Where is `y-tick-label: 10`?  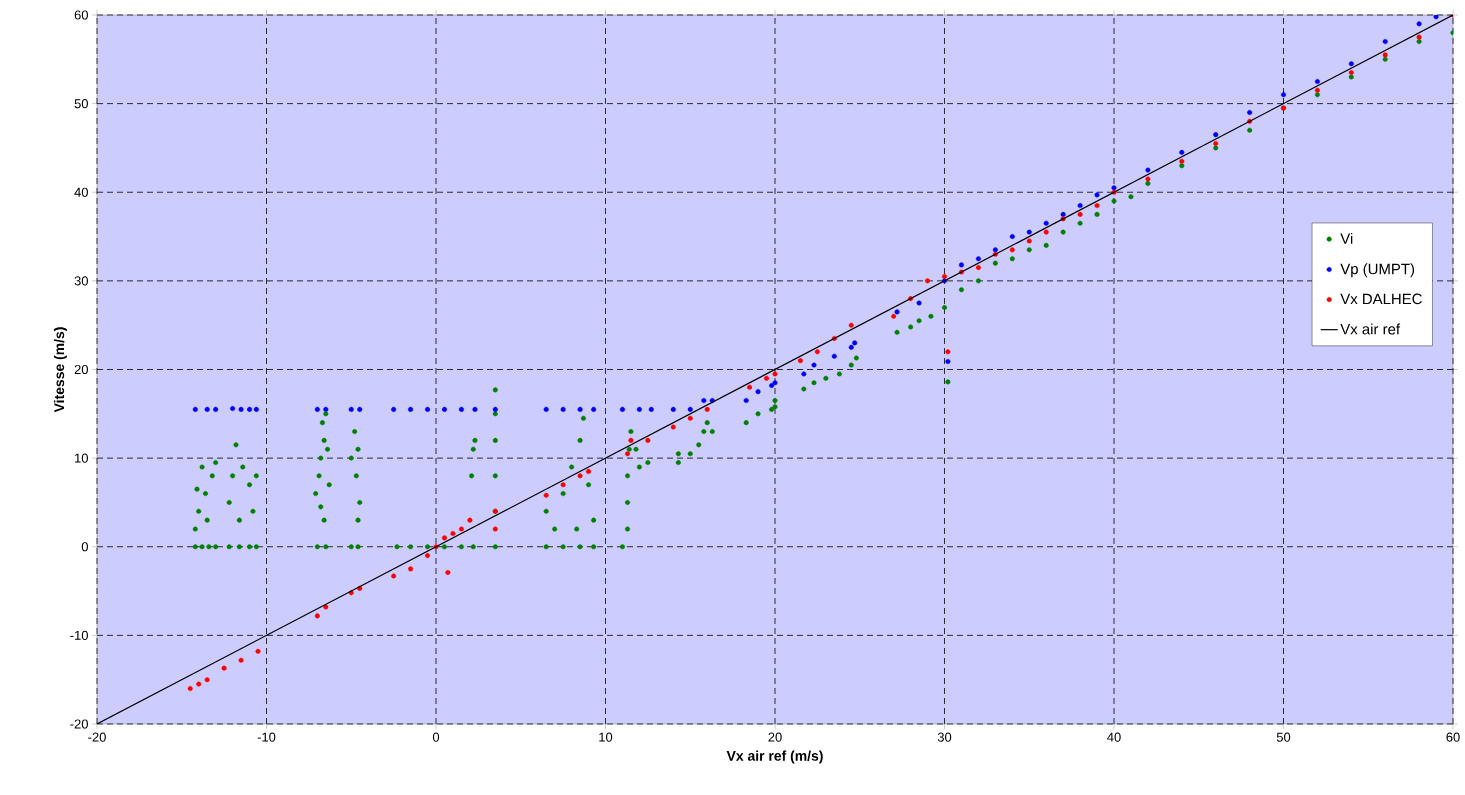
y-tick-label: 10 is located at coordinates (81, 458).